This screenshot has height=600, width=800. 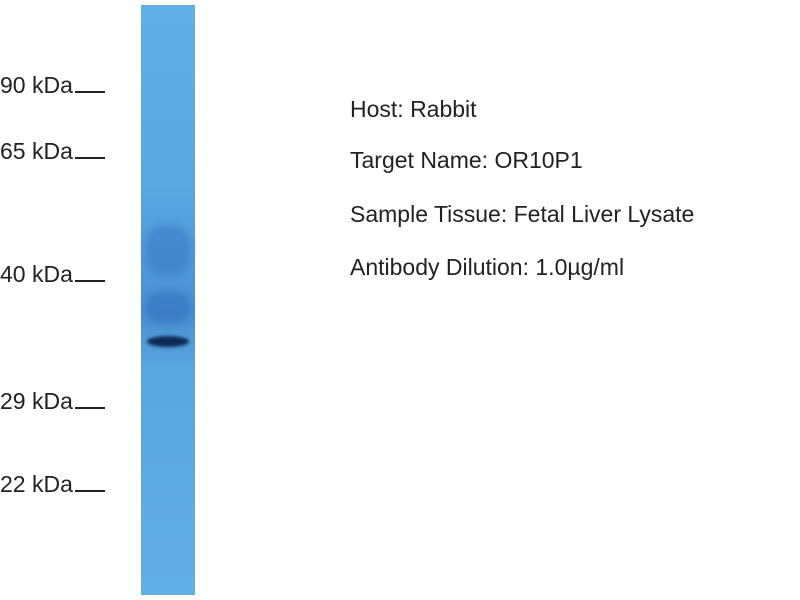 I want to click on marker-22: 22 kDa, so click(x=52, y=484).